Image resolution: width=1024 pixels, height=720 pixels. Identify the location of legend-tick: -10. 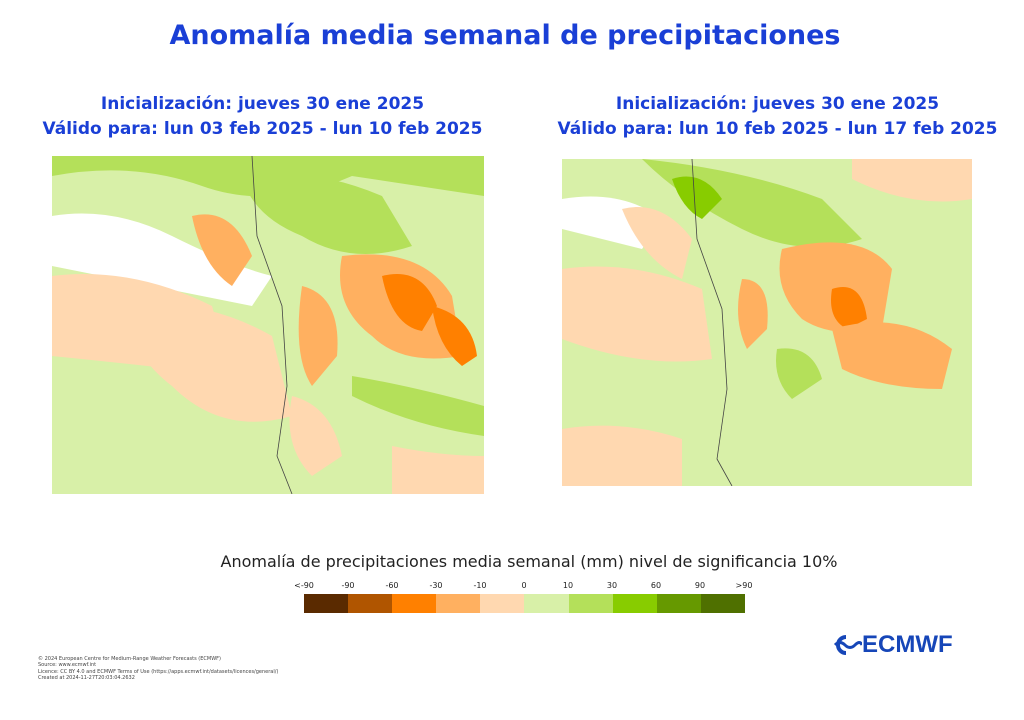
(480, 585).